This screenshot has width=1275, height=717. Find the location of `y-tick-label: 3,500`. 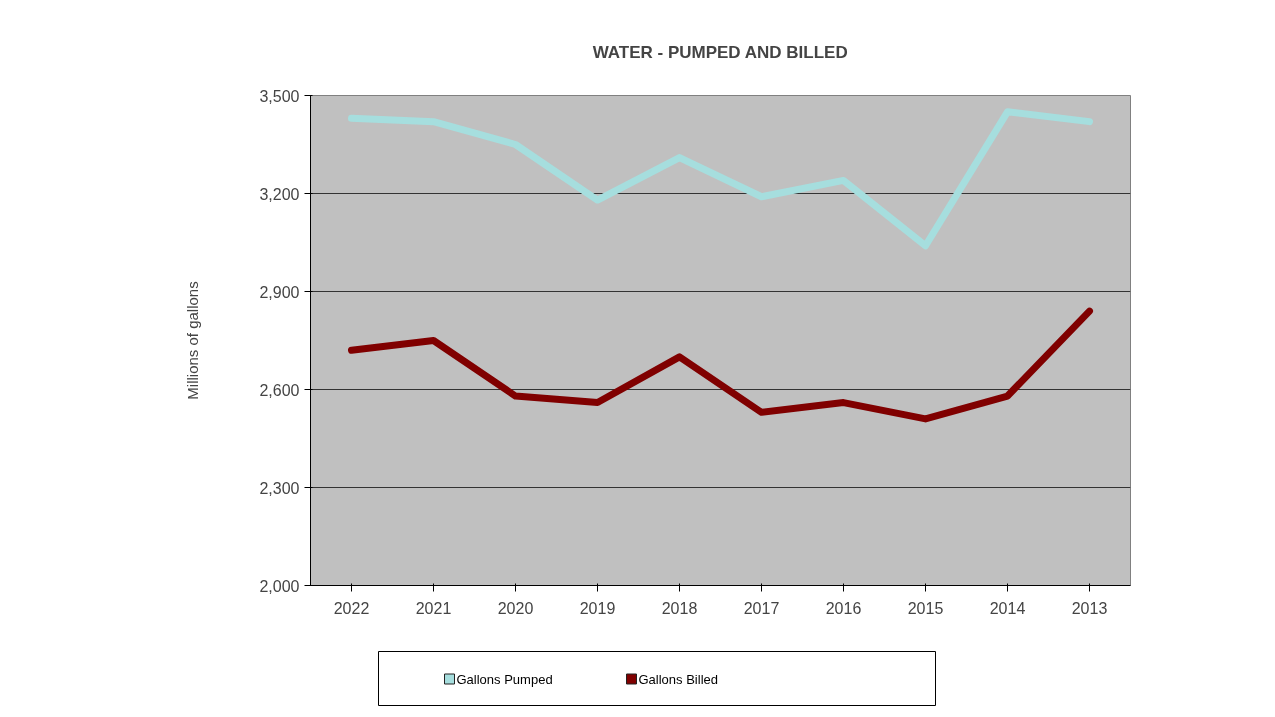

y-tick-label: 3,500 is located at coordinates (279, 96).